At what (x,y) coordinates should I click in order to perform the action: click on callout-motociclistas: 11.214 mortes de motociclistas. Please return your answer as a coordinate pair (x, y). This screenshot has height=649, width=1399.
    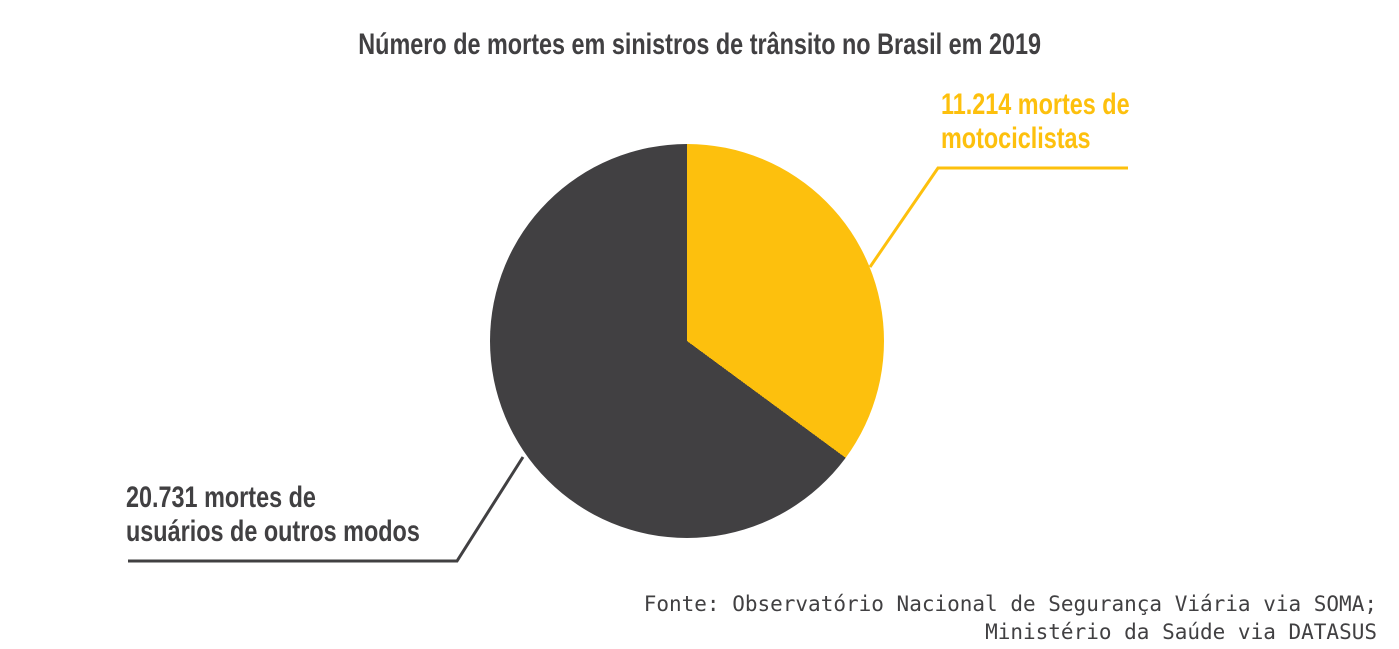
    Looking at the image, I should click on (1035, 122).